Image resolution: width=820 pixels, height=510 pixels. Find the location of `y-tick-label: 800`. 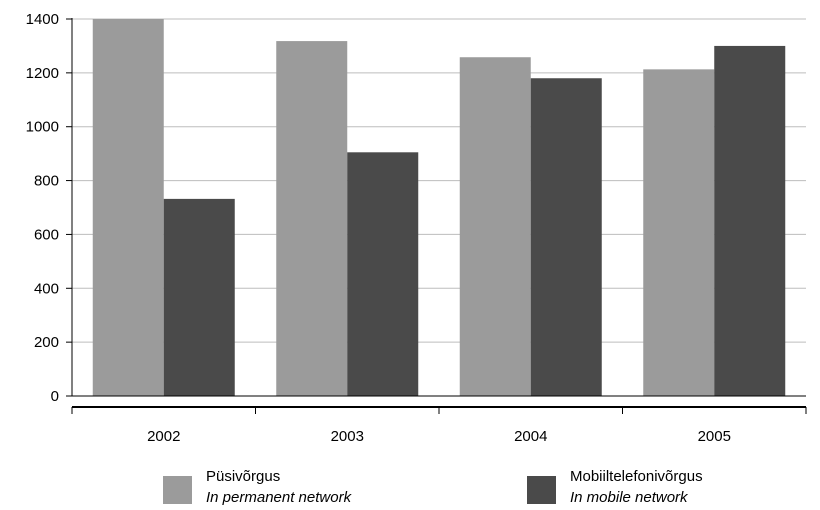

y-tick-label: 800 is located at coordinates (46, 181).